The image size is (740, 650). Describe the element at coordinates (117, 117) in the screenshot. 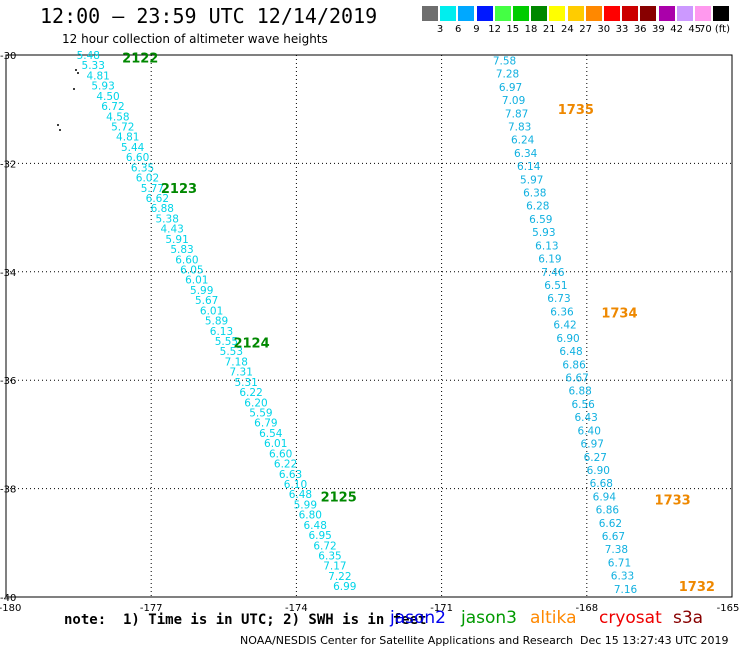

I see `track1-value: 4.58` at that location.